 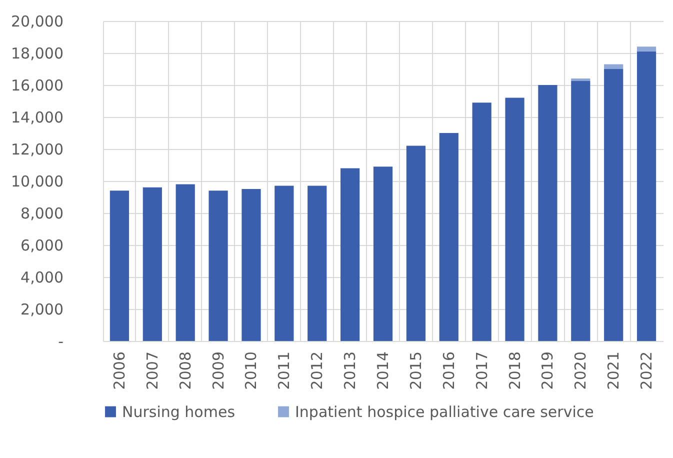 I want to click on x-tick-label: 2008, so click(x=185, y=371).